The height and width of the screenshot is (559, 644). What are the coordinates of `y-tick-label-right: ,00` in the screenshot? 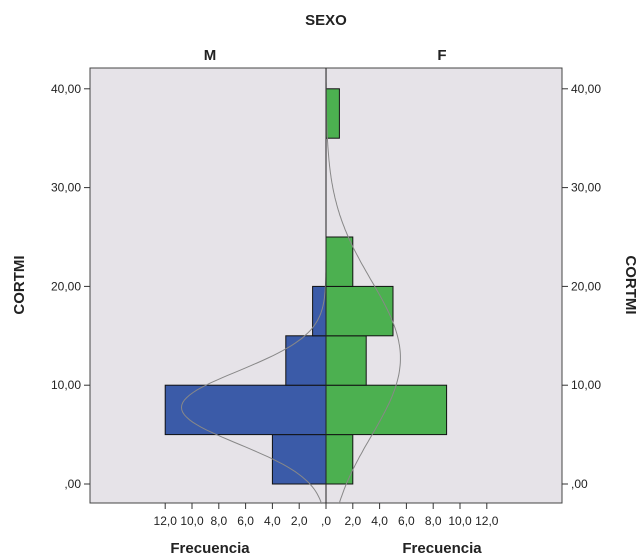 It's located at (579, 484).